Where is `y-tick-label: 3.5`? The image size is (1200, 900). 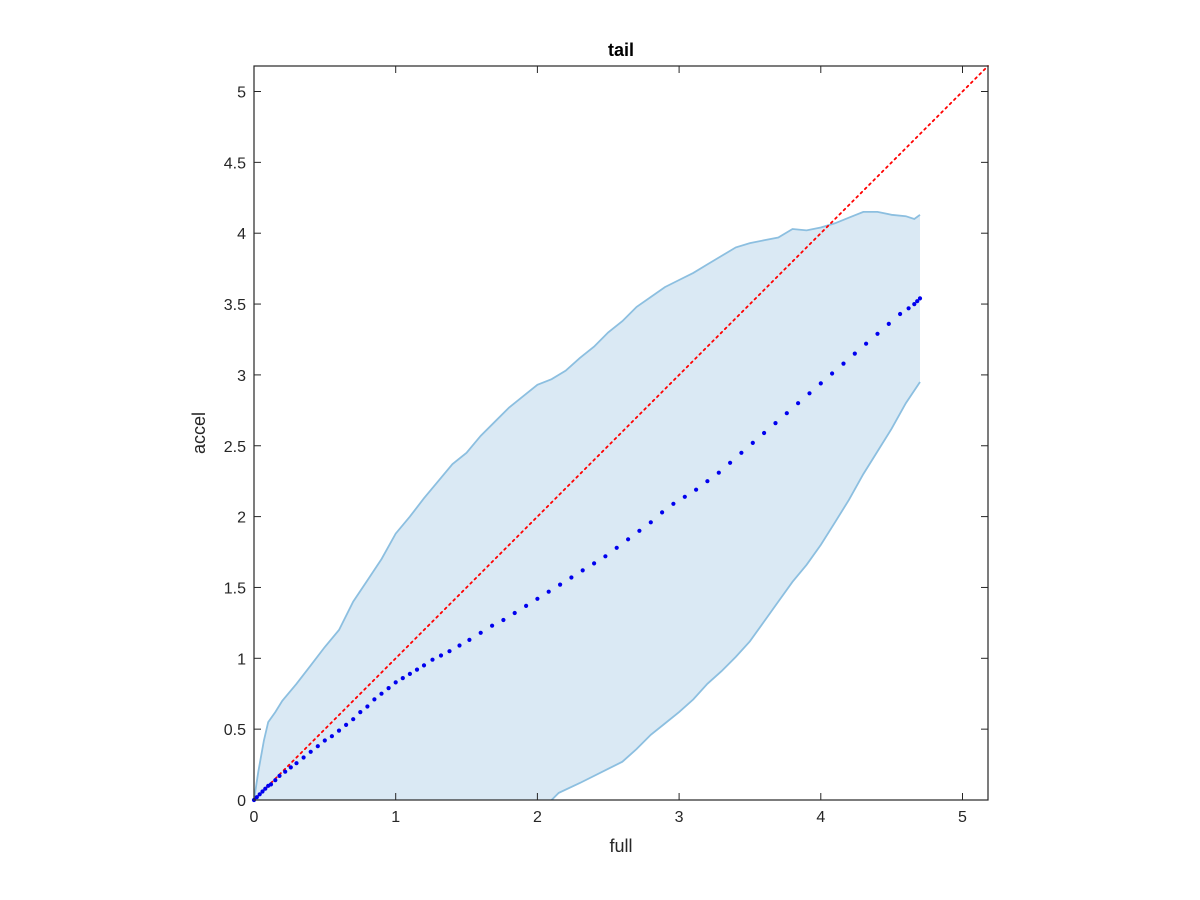 y-tick-label: 3.5 is located at coordinates (235, 305).